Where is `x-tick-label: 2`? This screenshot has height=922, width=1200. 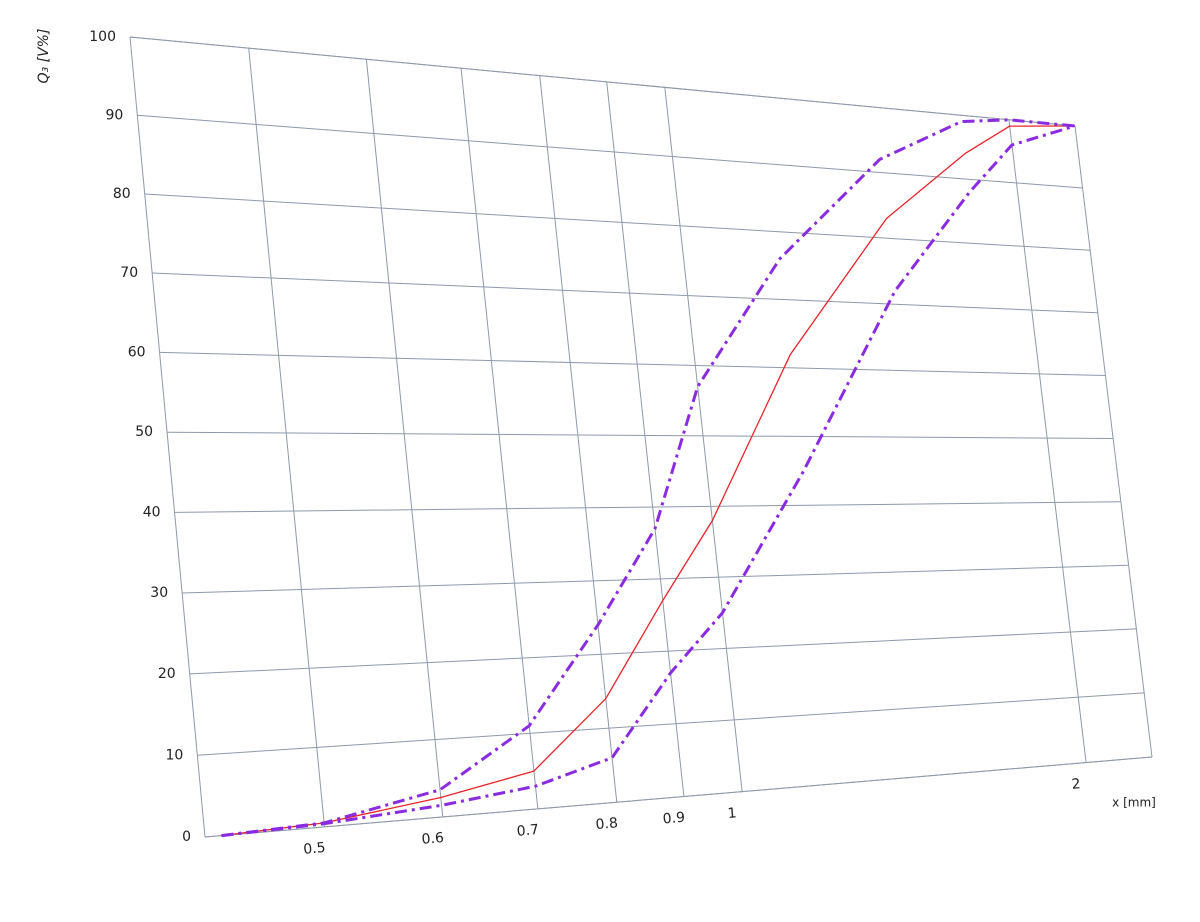 x-tick-label: 2 is located at coordinates (1076, 784).